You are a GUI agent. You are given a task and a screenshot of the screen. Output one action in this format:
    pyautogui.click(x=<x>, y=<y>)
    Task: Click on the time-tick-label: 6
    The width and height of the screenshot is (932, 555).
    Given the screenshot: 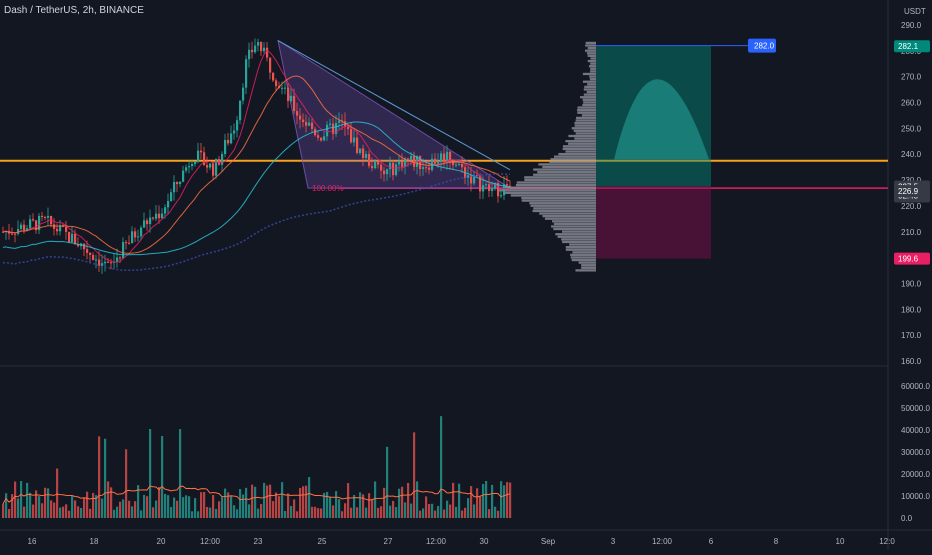 What is the action you would take?
    pyautogui.click(x=711, y=541)
    